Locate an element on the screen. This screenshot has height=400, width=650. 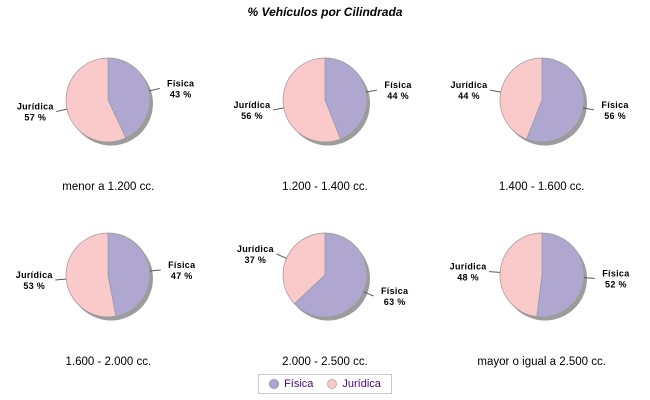
pie-category-label: 1.400 - 1.600 cc. is located at coordinates (541, 187).